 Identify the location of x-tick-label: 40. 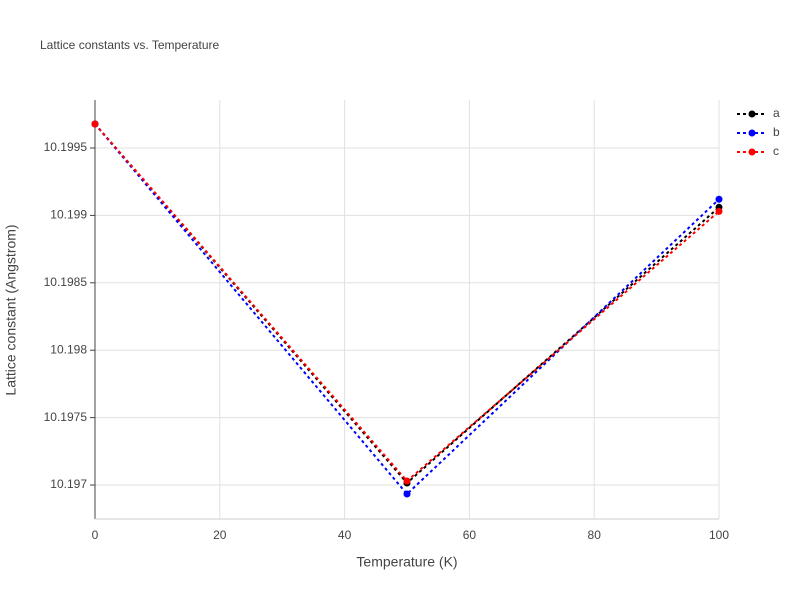
(345, 535).